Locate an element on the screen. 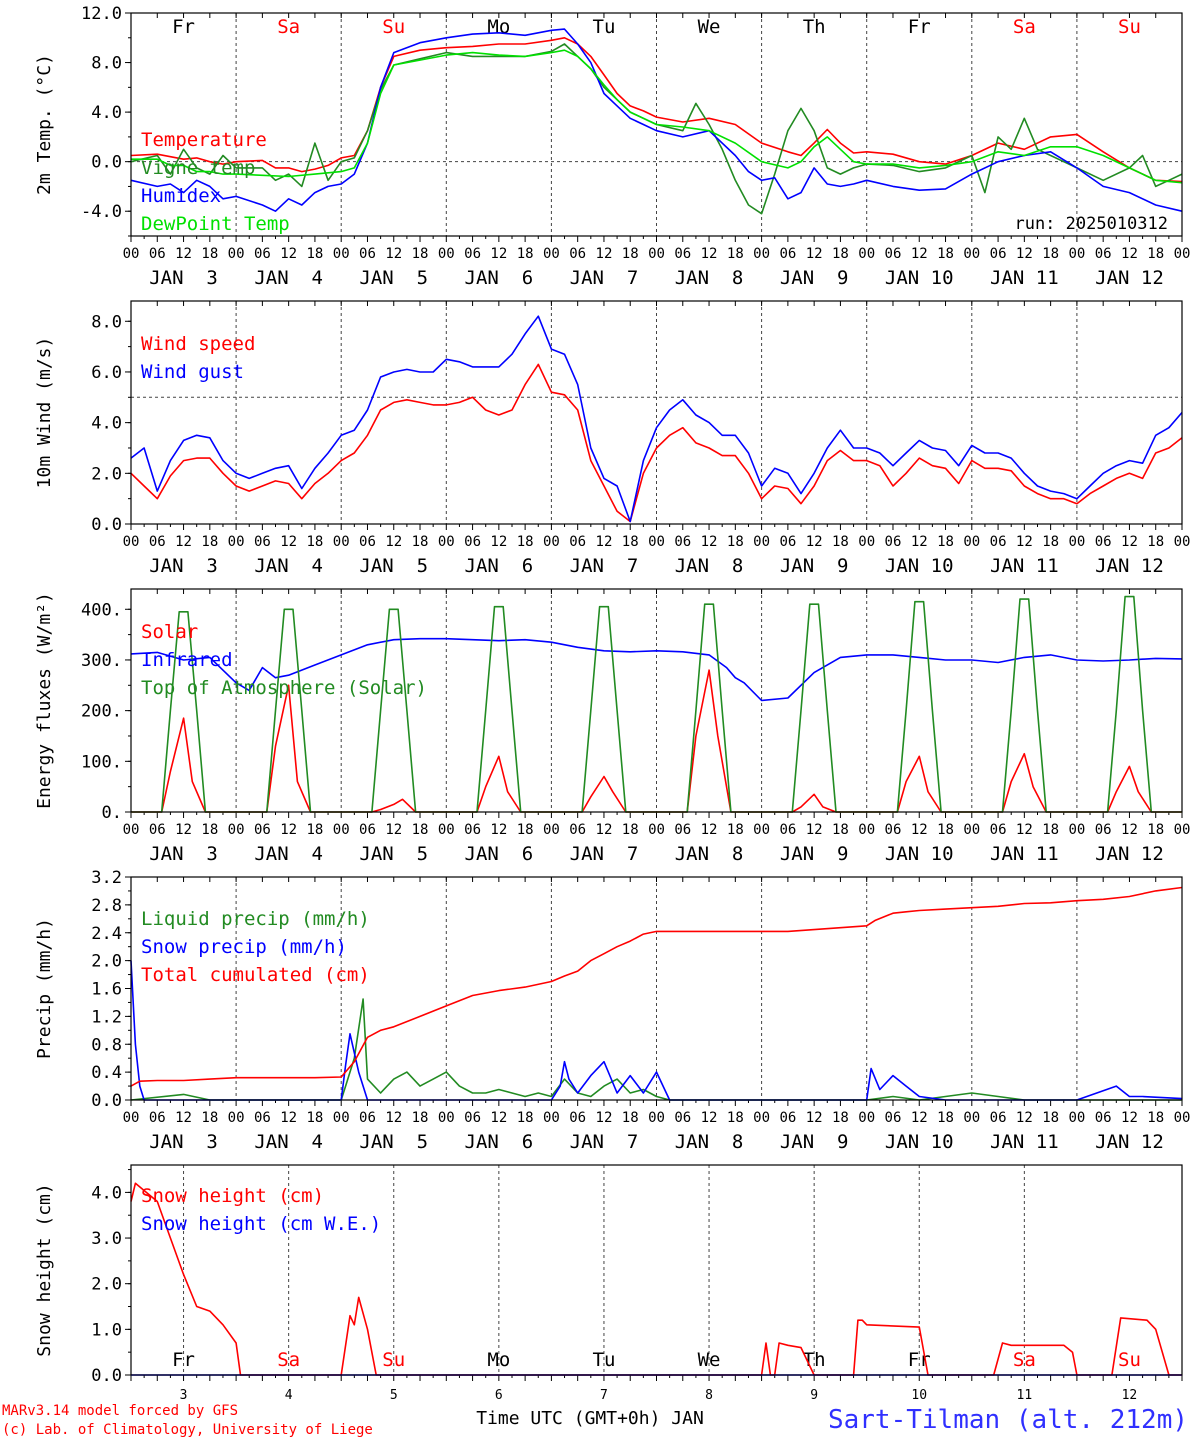  legend-entry: Wind gust is located at coordinates (192, 372).